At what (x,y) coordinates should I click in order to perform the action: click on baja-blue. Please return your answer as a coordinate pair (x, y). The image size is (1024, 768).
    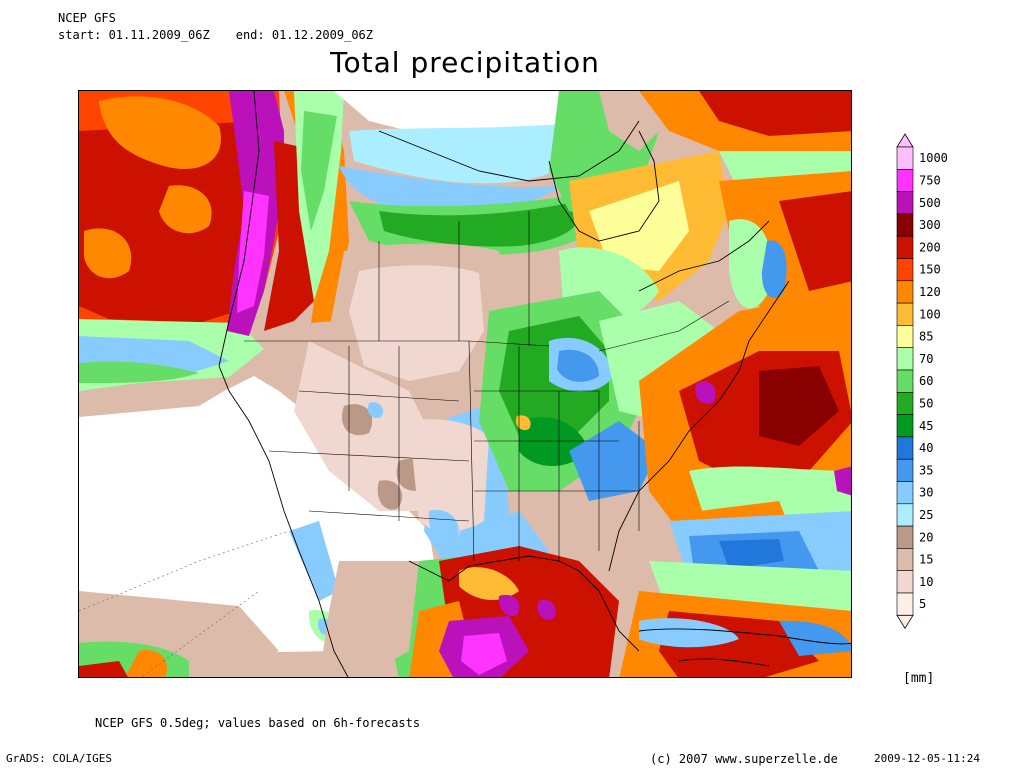
    Looking at the image, I should click on (314, 561).